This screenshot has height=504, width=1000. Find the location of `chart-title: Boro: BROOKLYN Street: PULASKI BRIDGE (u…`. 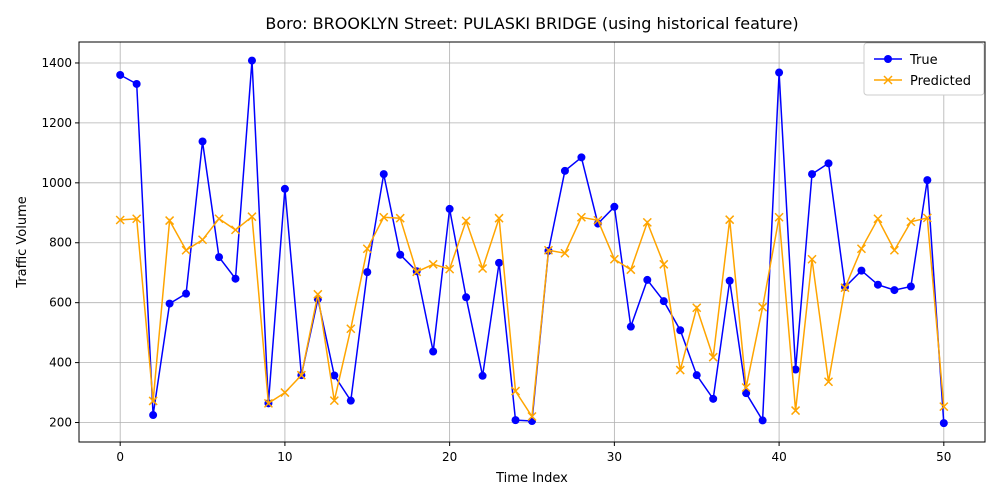

chart-title: Boro: BROOKLYN Street: PULASKI BRIDGE (u… is located at coordinates (531, 23).